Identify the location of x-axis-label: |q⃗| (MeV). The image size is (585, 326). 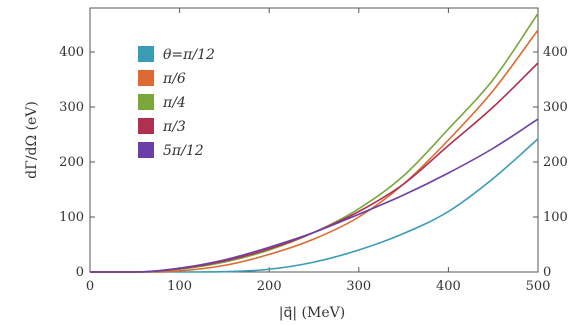
(312, 313).